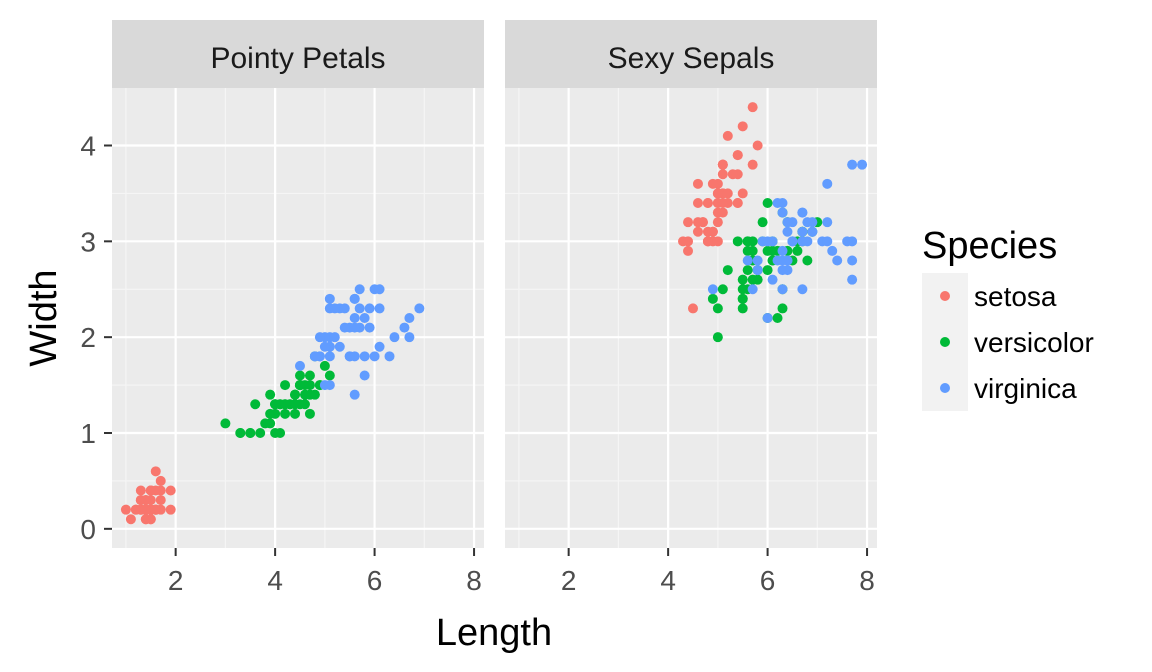  Describe the element at coordinates (44, 317) in the screenshot. I see `y-axis-title: Width` at that location.